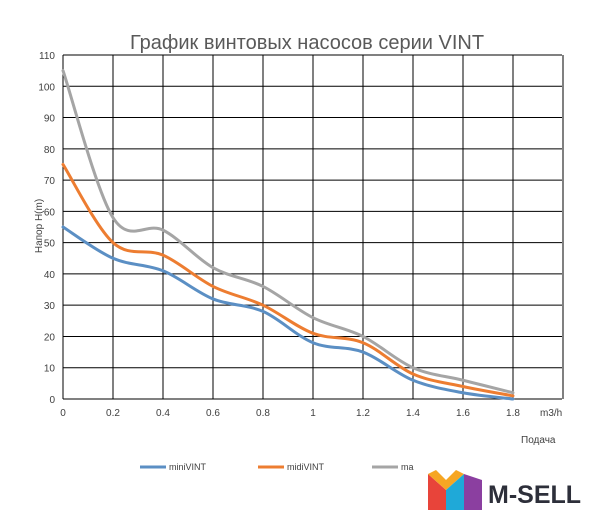 This screenshot has width=602, height=524. I want to click on y-axis-label: Напор H(m), so click(39, 226).